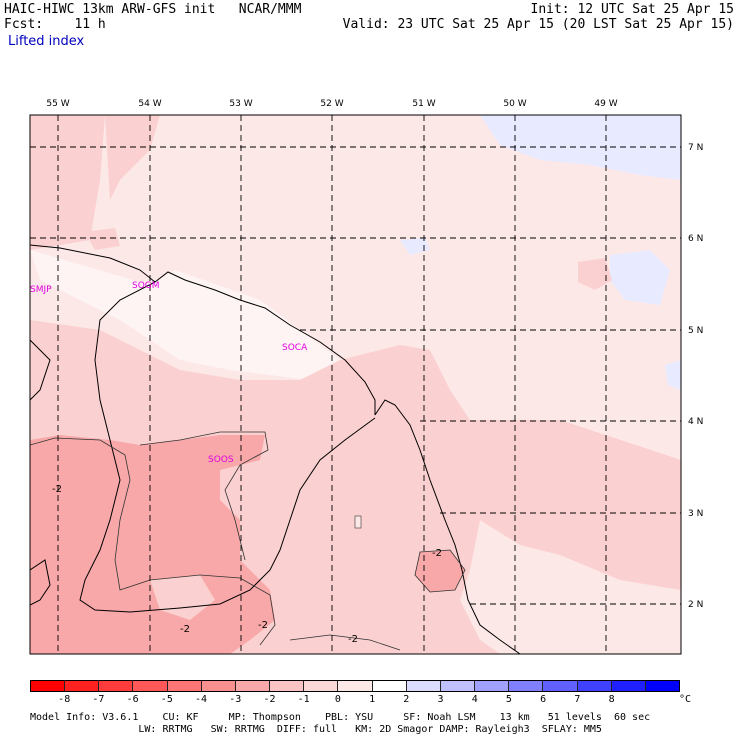  What do you see at coordinates (695, 422) in the screenshot?
I see `lat-label: 4 N` at bounding box center [695, 422].